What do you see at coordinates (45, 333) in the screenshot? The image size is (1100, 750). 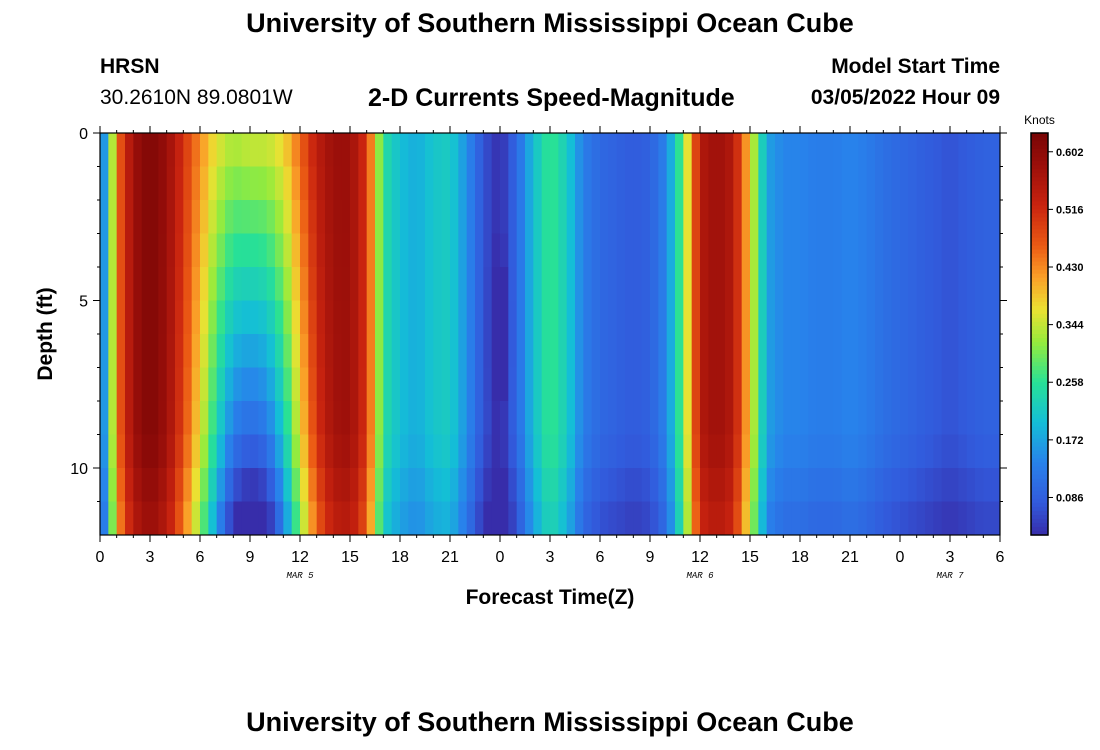 I see `y-axis-label: Depth (ft)` at bounding box center [45, 333].